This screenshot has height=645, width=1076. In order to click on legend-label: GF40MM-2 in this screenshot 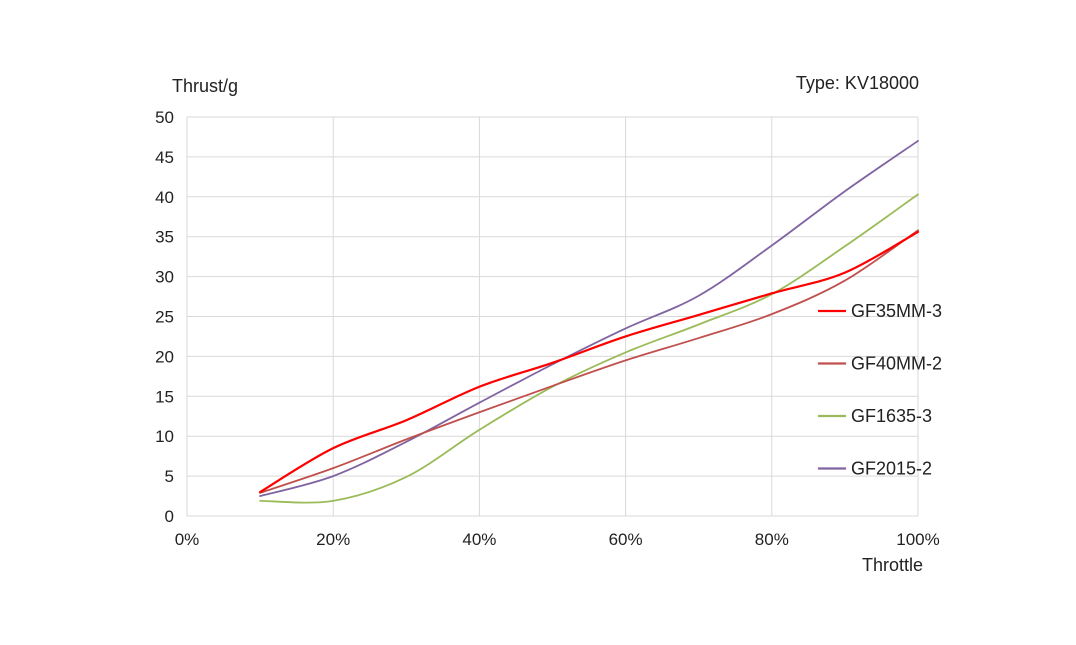, I will do `click(896, 364)`.